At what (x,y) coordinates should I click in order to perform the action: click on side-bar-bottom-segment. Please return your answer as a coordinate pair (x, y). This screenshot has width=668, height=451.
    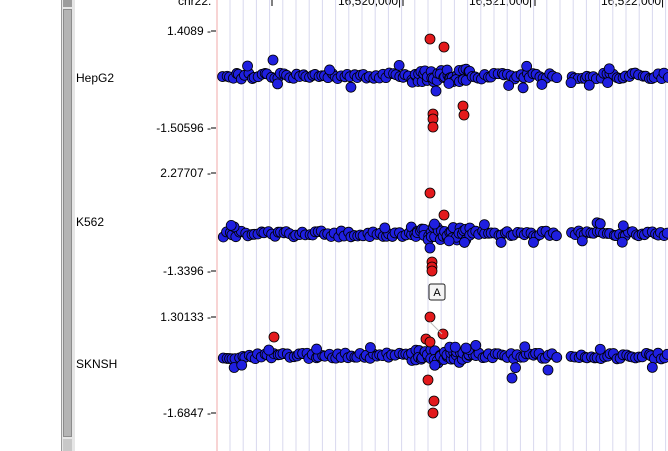
    Looking at the image, I should click on (67, 445).